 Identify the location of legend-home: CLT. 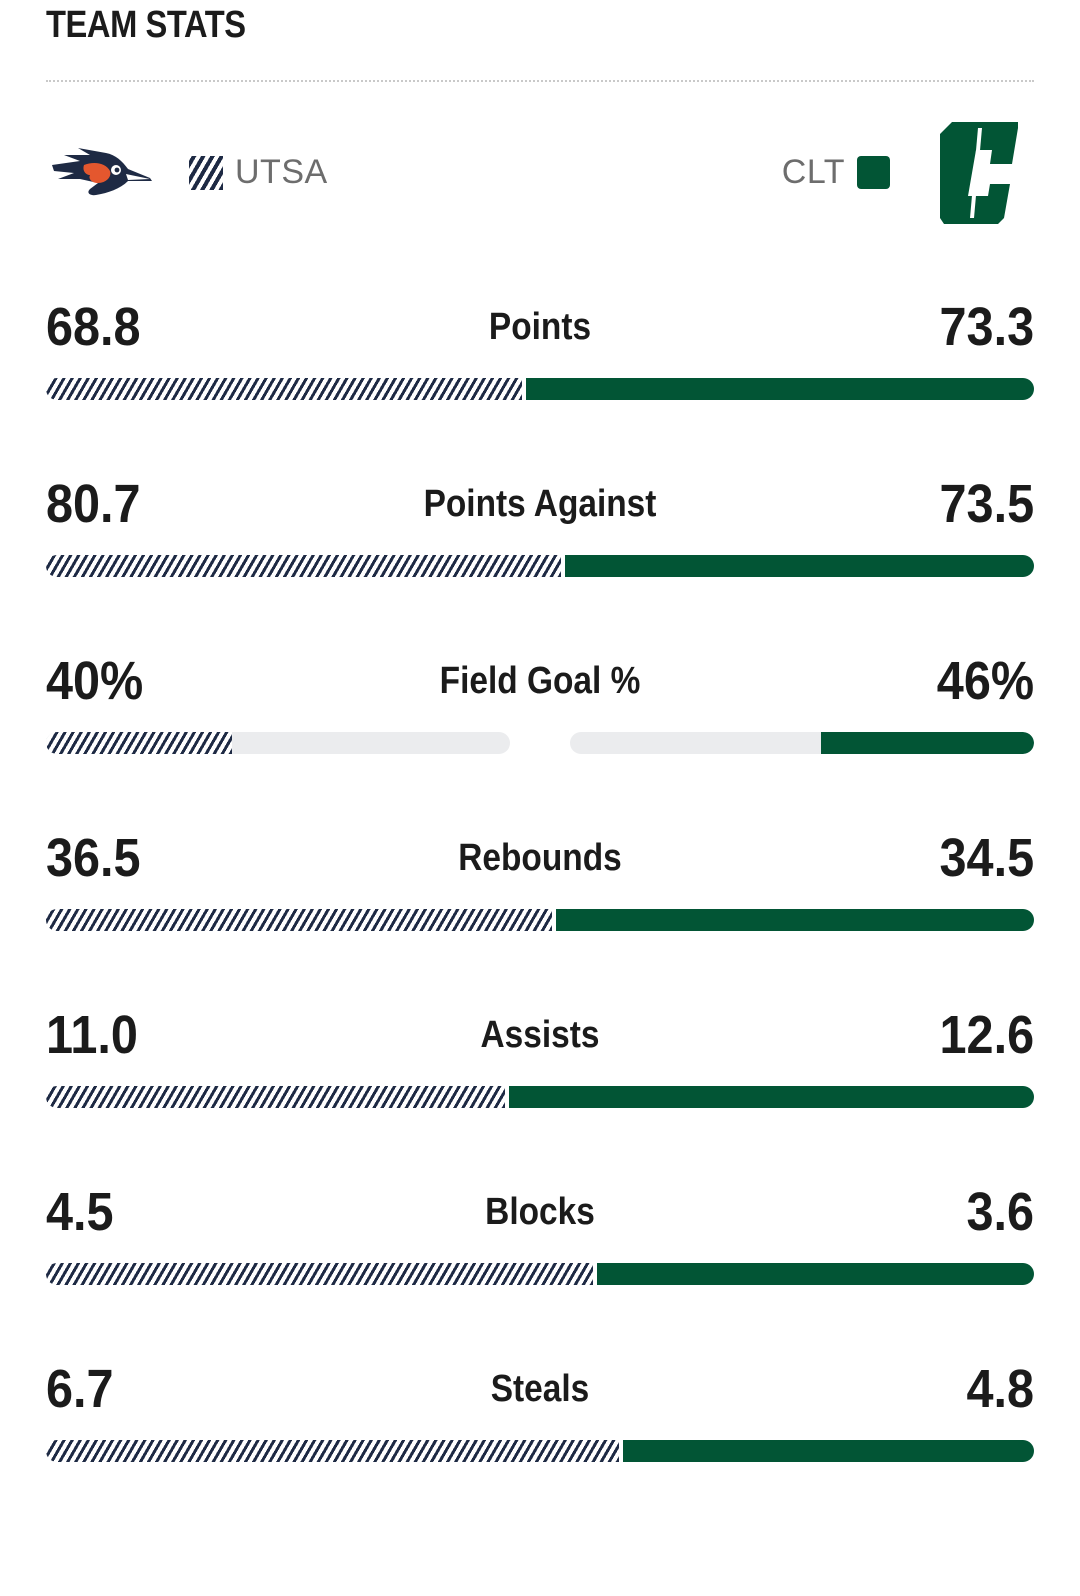
(836, 172).